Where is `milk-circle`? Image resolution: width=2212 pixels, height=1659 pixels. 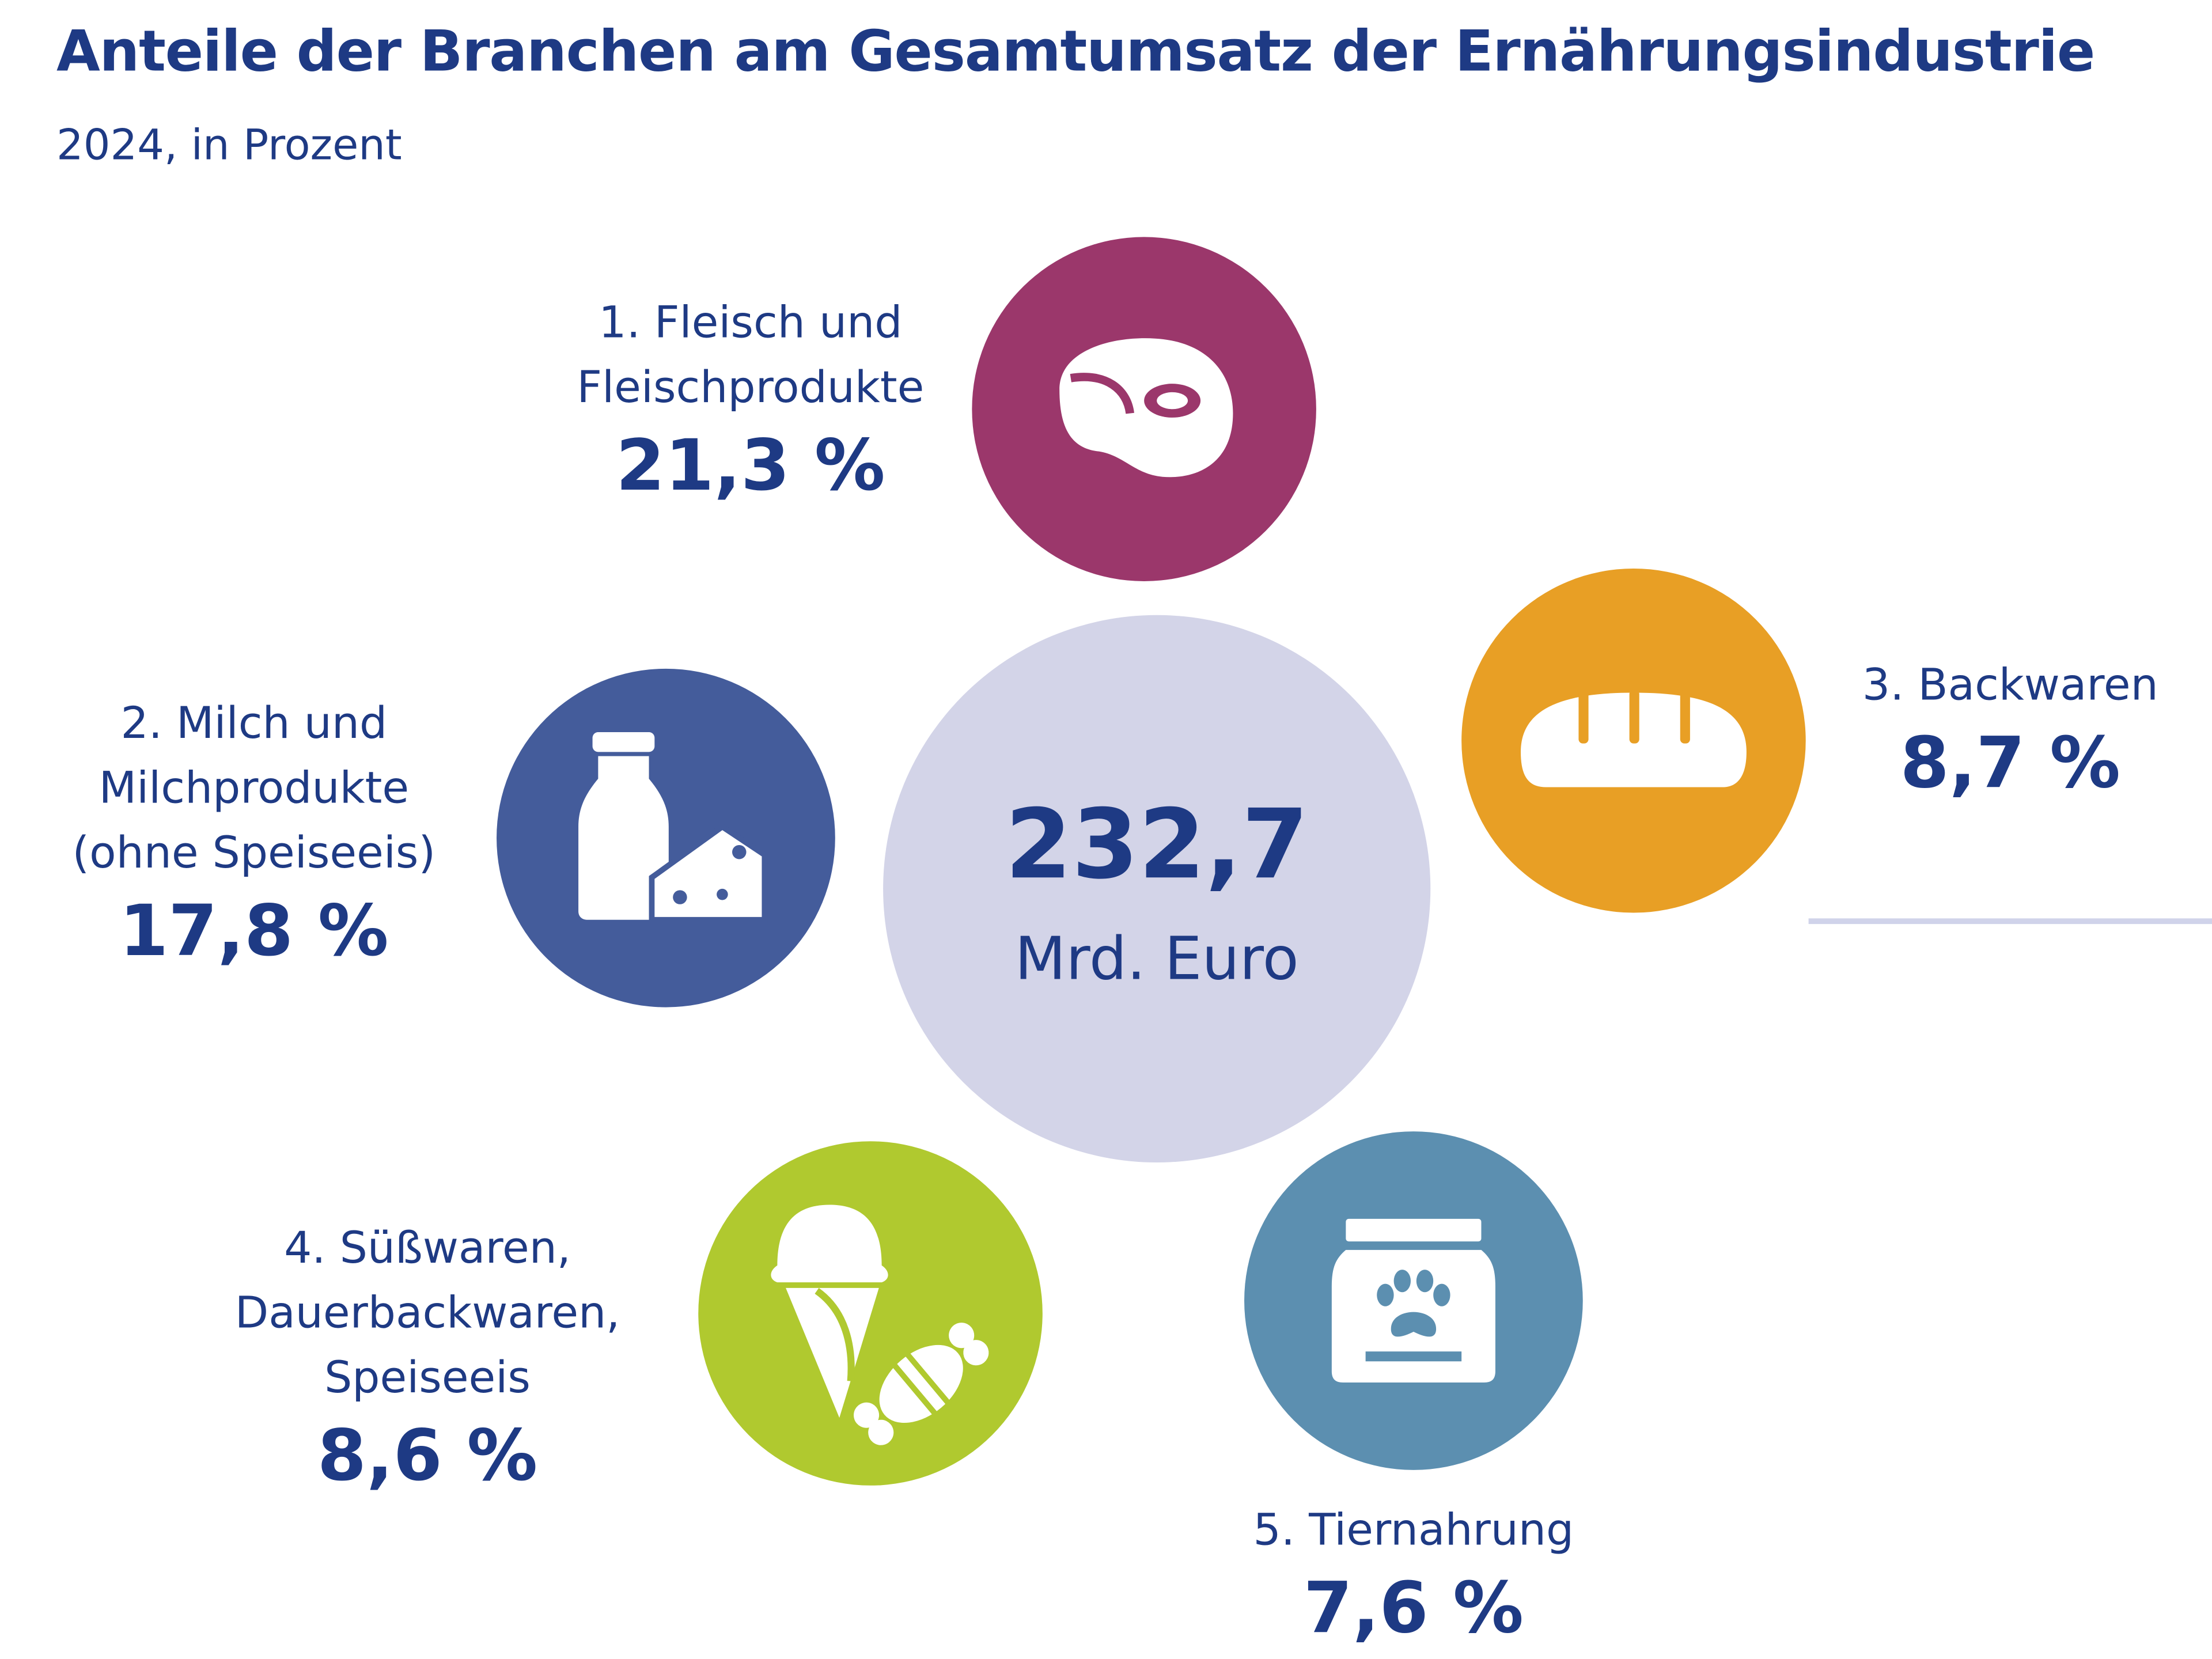 milk-circle is located at coordinates (666, 837).